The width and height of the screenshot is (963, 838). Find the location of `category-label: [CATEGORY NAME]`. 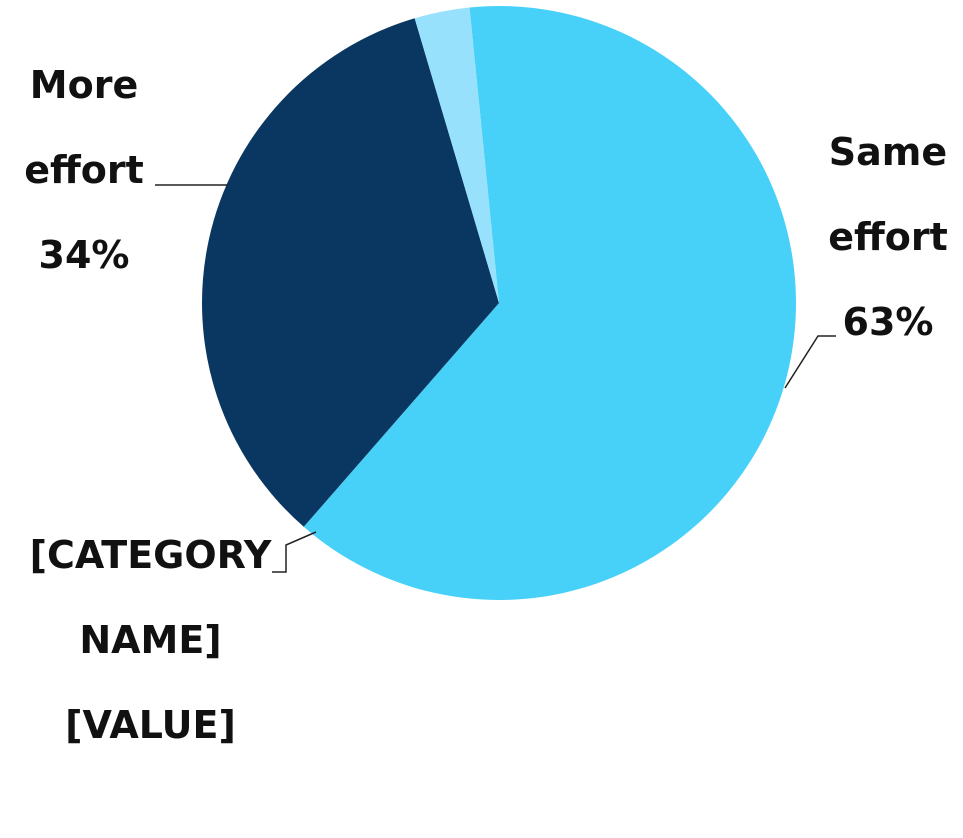

category-label: [CATEGORY NAME] is located at coordinates (150, 597).